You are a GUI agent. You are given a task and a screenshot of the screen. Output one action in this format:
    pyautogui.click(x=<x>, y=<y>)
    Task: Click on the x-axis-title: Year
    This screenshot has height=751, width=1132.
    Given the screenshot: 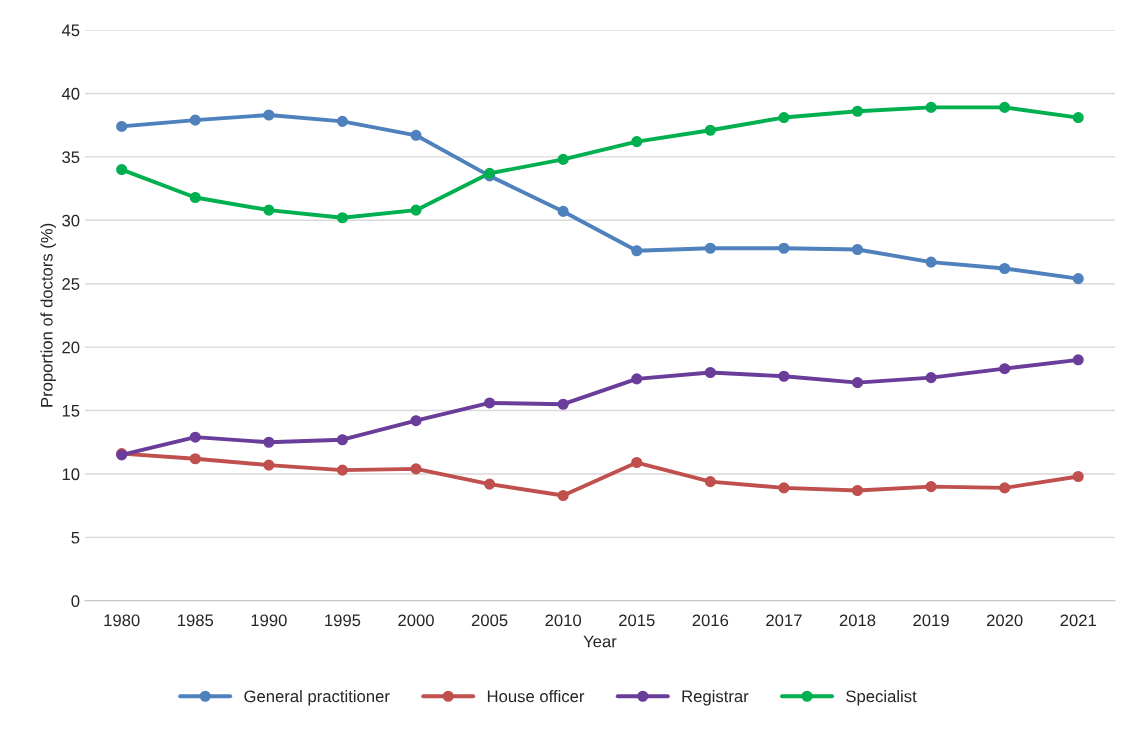 What is the action you would take?
    pyautogui.click(x=600, y=641)
    